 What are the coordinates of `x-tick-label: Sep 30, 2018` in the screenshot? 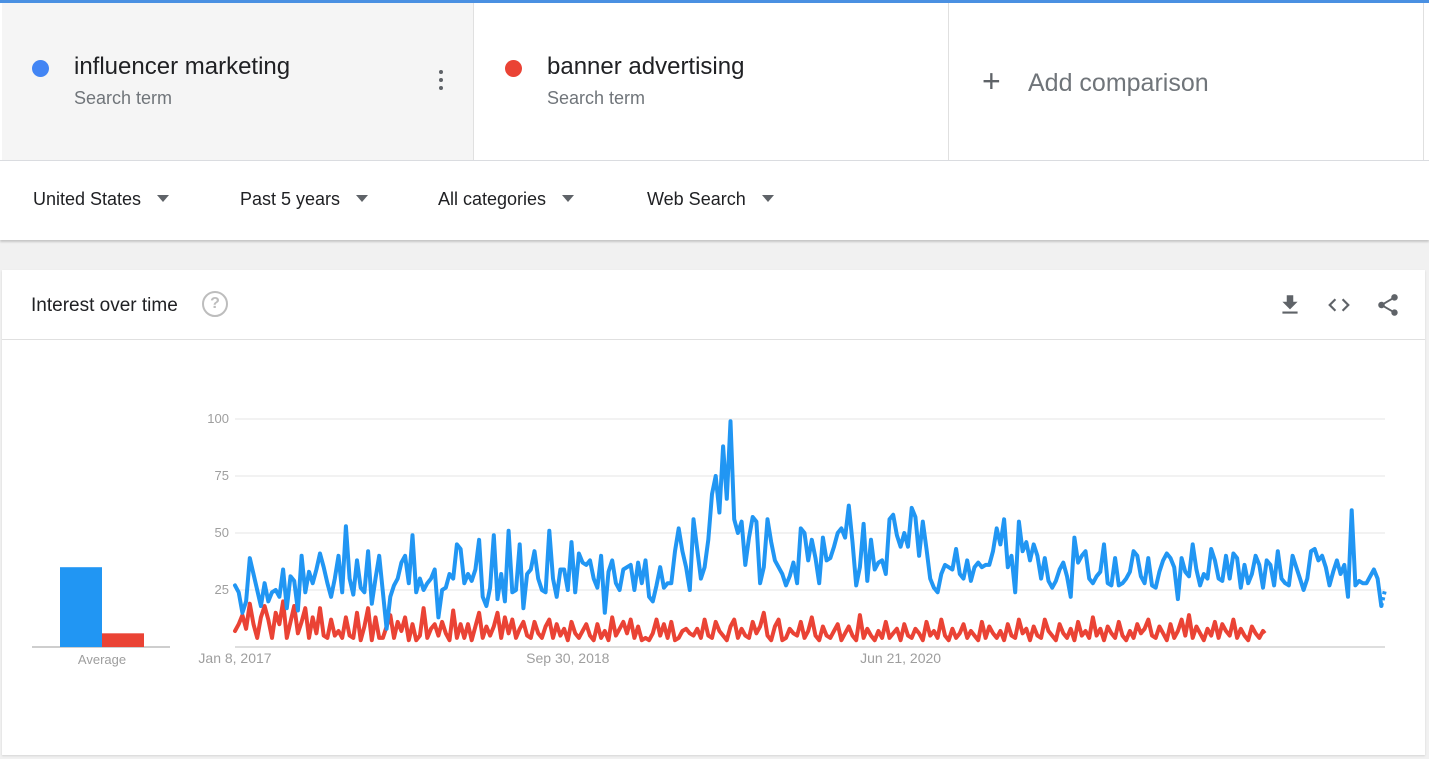 It's located at (568, 658).